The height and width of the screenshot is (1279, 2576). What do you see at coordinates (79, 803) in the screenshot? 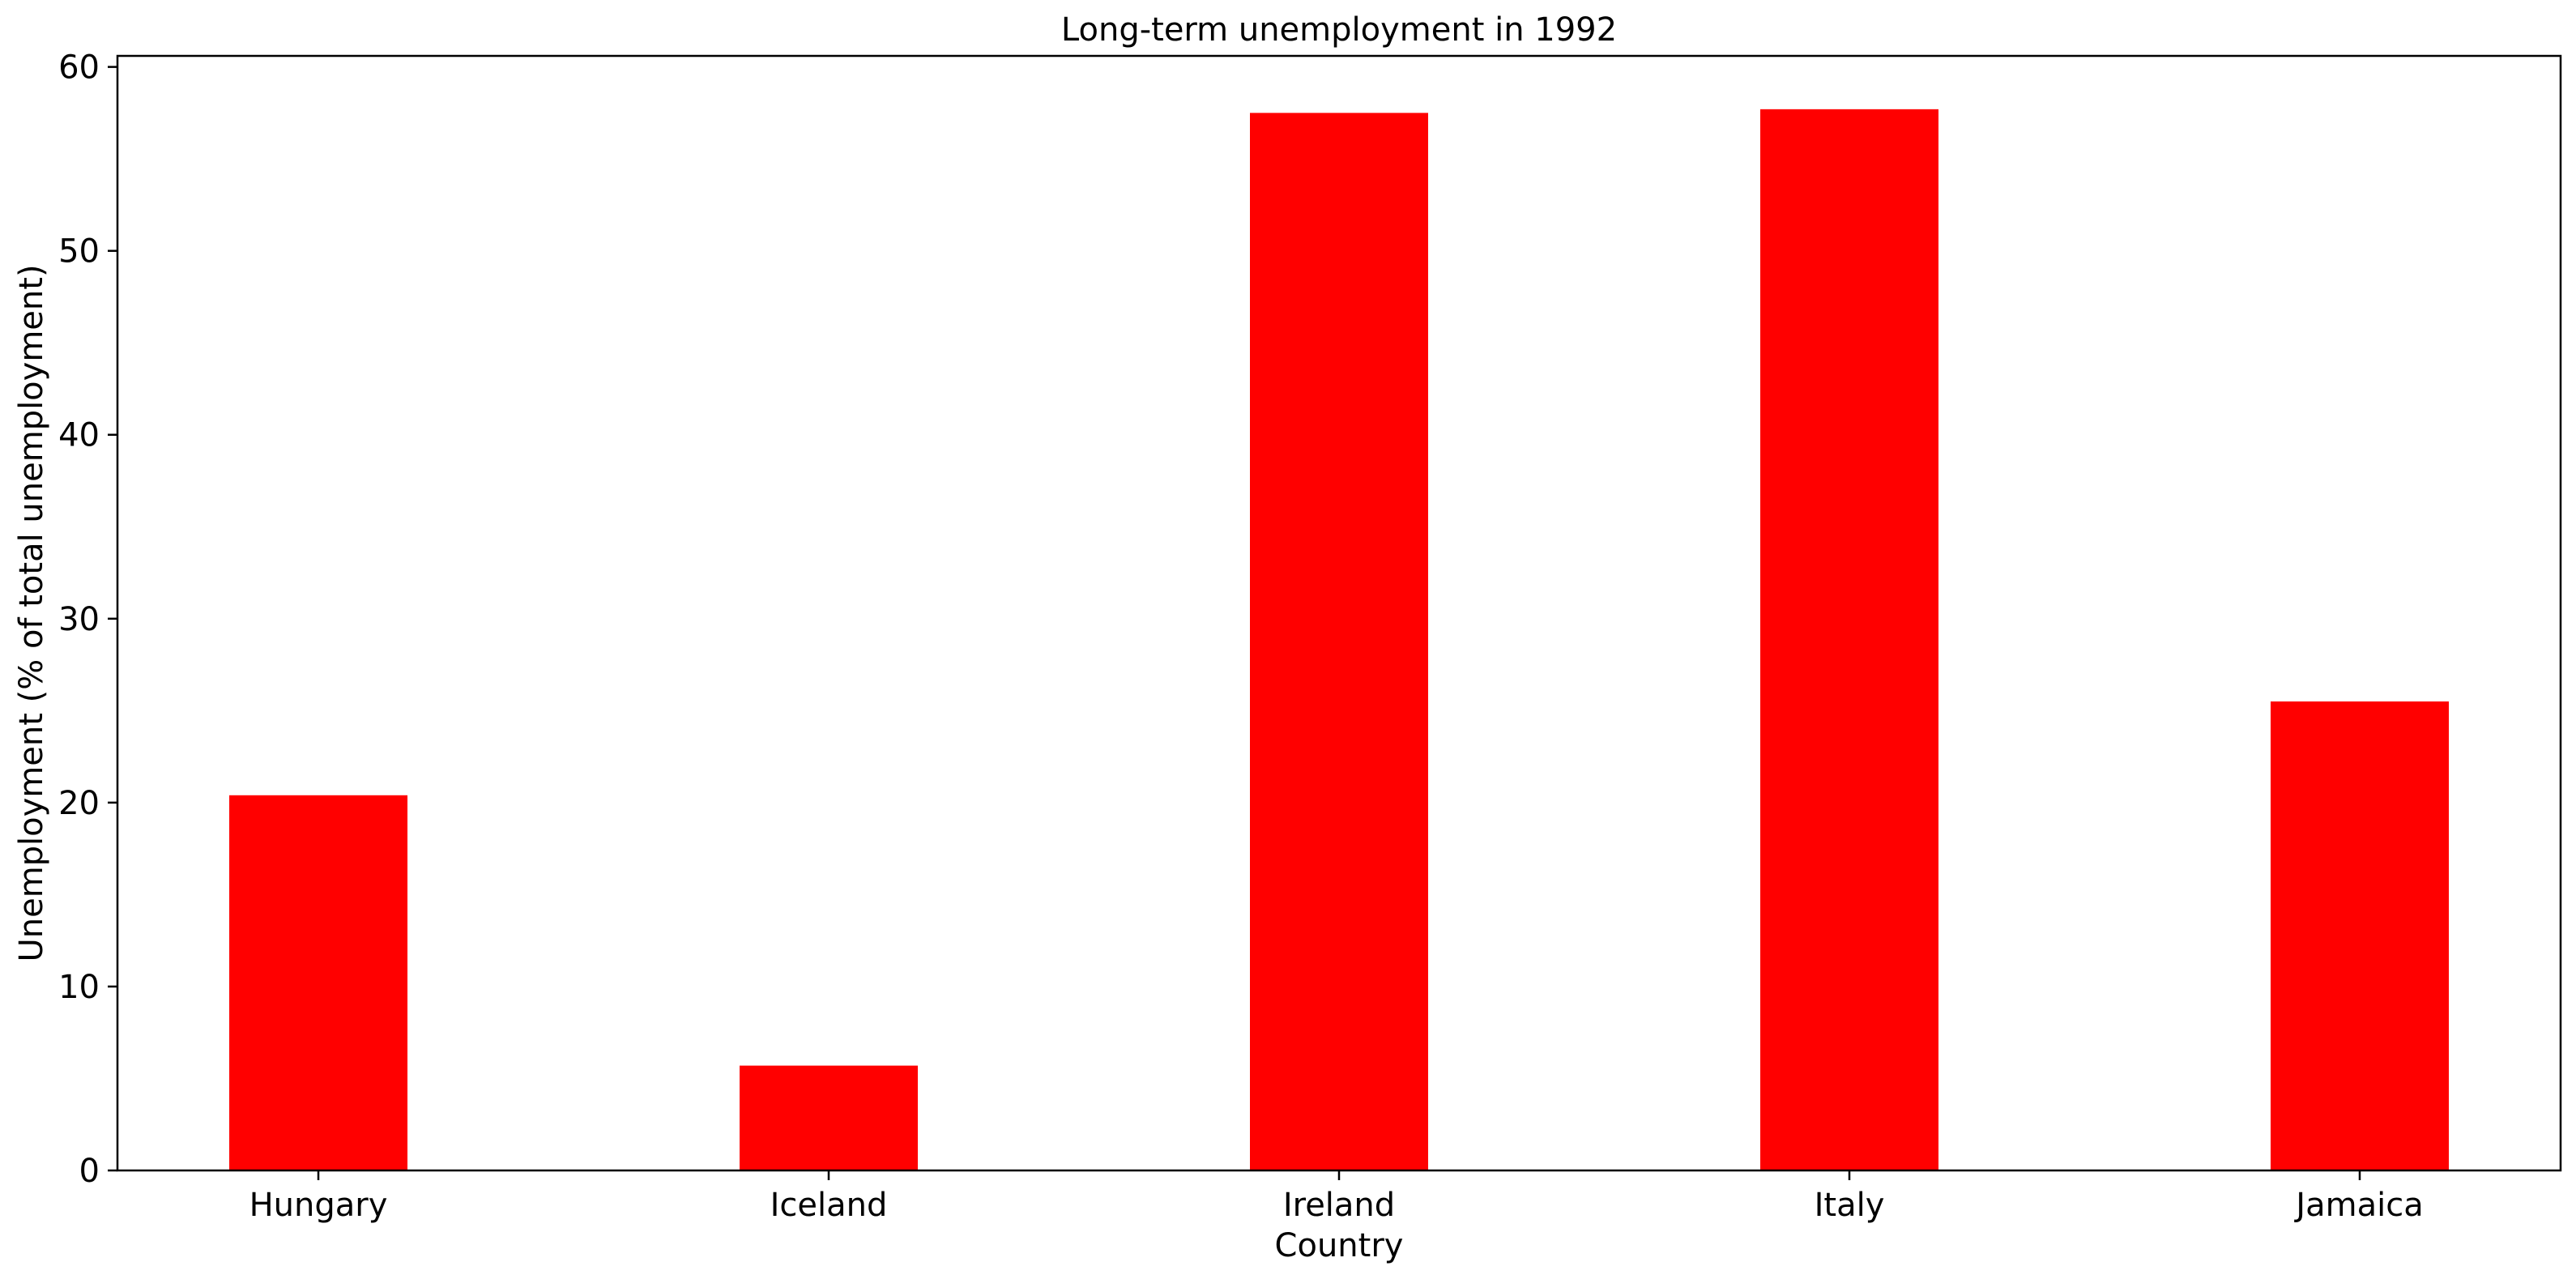
I see `y-tick-label: 20` at bounding box center [79, 803].